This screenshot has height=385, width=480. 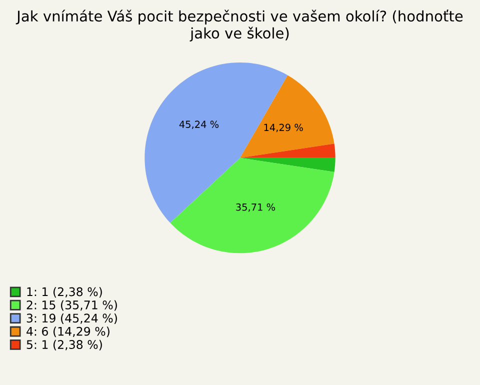 What do you see at coordinates (64, 292) in the screenshot?
I see `legend-label: 1: 1 (2,38 %)` at bounding box center [64, 292].